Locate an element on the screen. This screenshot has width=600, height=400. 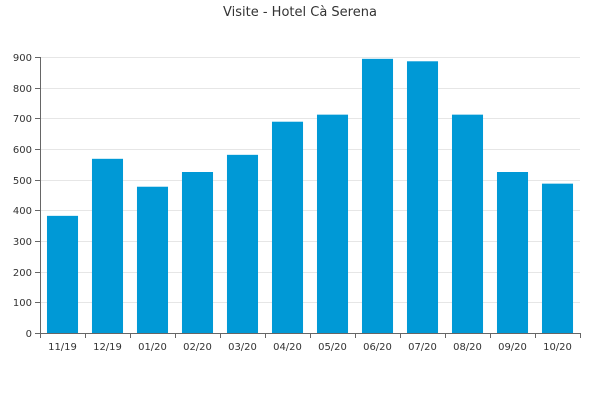
y-tick-label: 500 is located at coordinates (22, 181).